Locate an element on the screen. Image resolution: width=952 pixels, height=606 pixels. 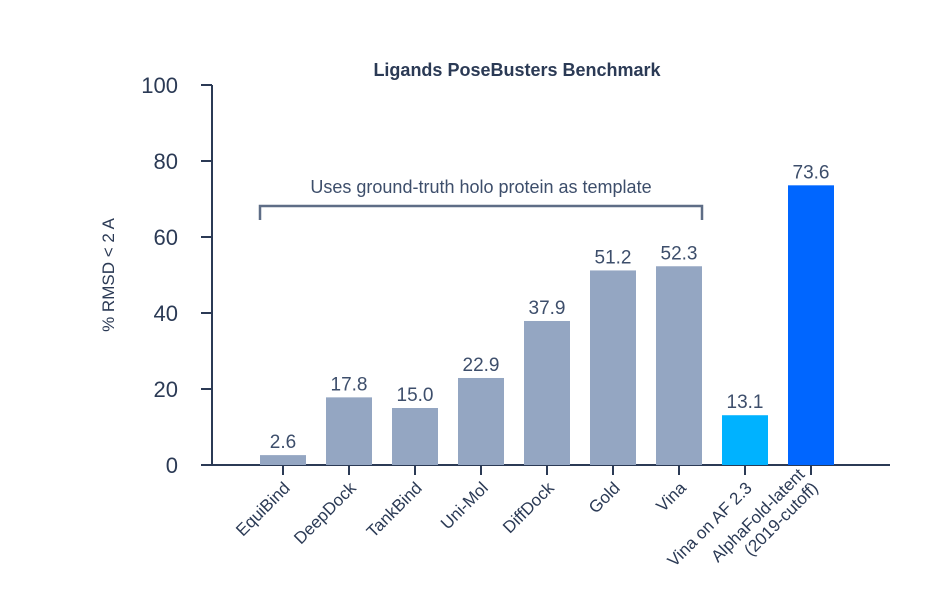
y-tick-label: 60 is located at coordinates (166, 237).